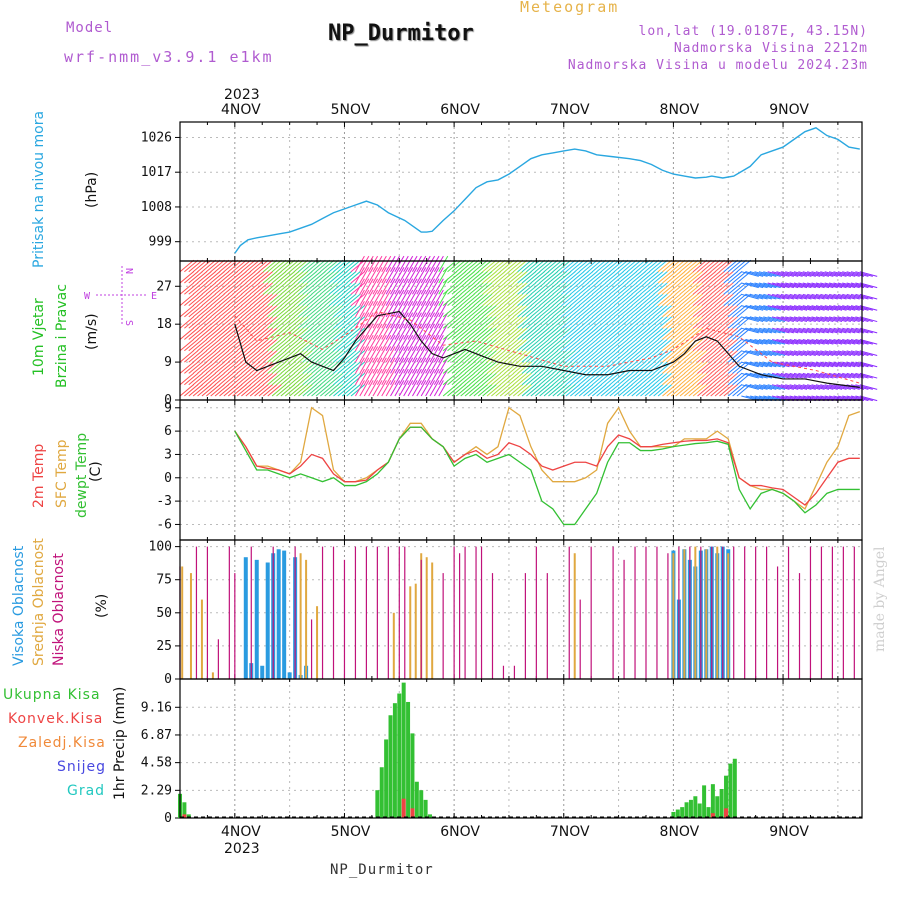 The width and height of the screenshot is (900, 900). I want to click on y-tick-label: -6, so click(164, 524).